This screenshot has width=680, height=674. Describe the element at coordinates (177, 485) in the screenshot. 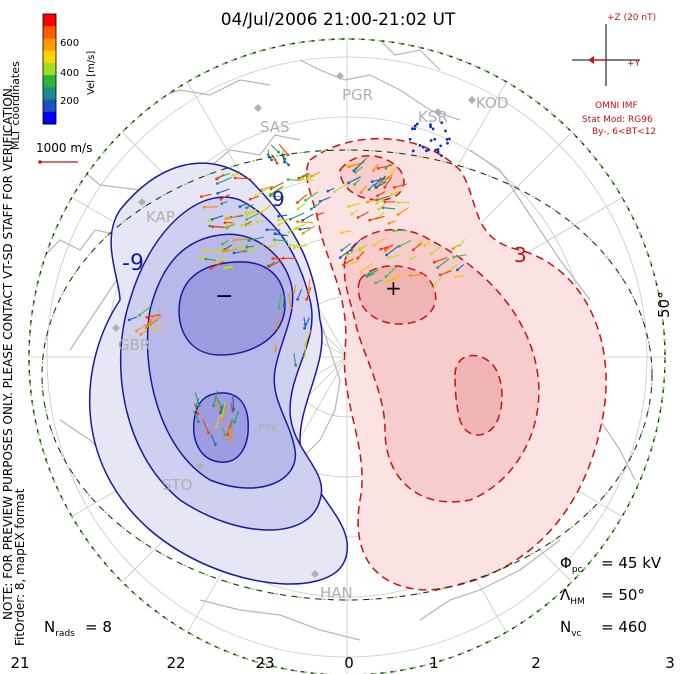

I see `station-label-sto: STO` at that location.